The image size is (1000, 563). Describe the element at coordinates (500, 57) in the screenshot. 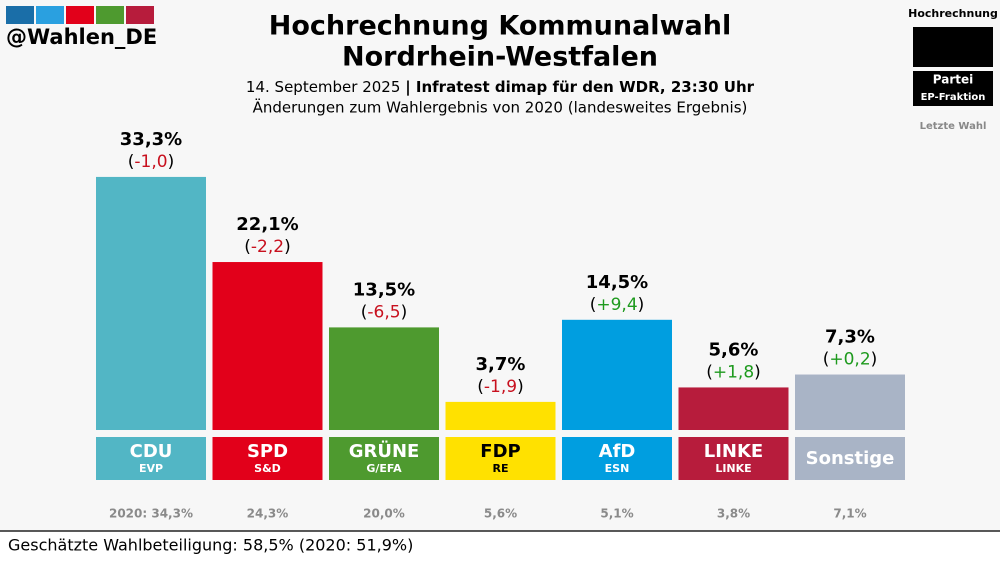

I see `chart-title: Nordrhein-Westfalen` at that location.